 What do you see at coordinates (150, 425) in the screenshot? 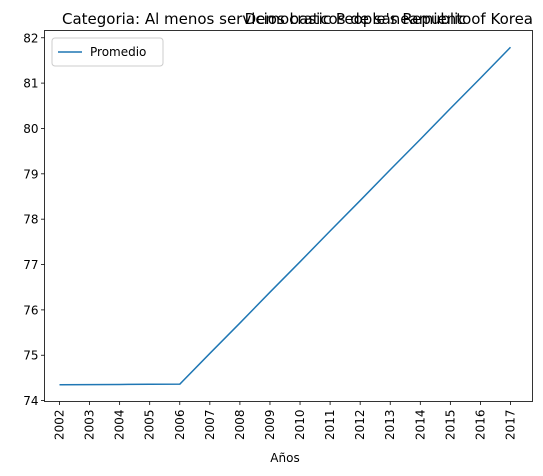
I see `x-tick-label: 2005` at bounding box center [150, 425].